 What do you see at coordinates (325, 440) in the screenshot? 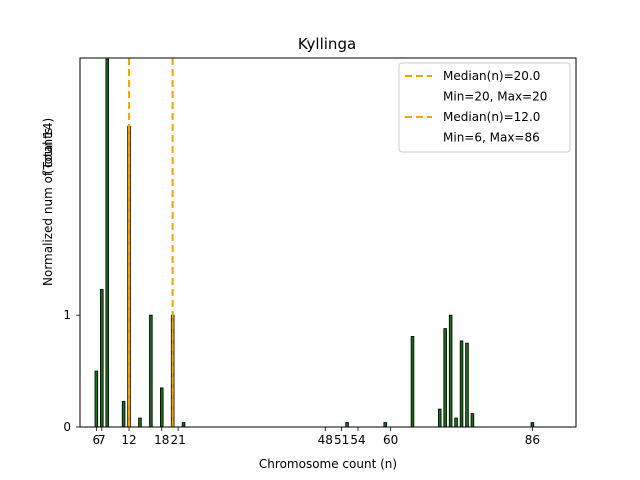
I see `x-tick-label-48: 48` at bounding box center [325, 440].